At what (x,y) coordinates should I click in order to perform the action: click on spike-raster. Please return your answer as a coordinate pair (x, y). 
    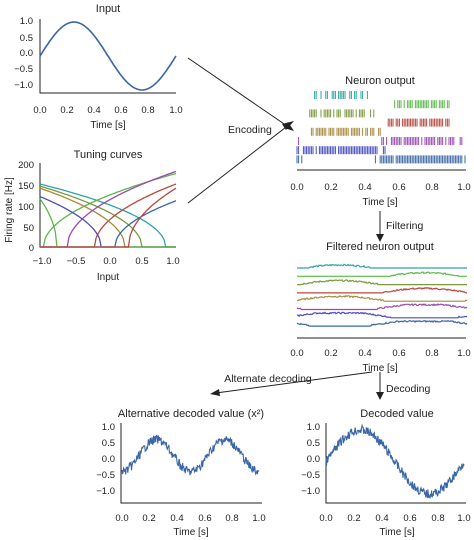
    Looking at the image, I should click on (381, 127).